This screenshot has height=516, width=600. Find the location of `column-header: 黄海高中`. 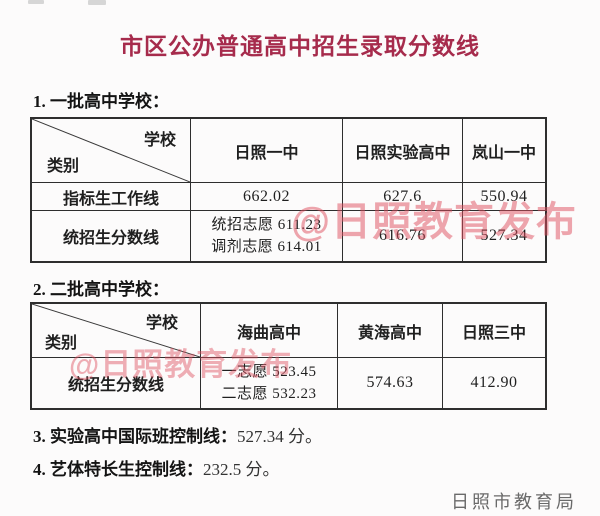

column-header: 黄海高中 is located at coordinates (389, 330).